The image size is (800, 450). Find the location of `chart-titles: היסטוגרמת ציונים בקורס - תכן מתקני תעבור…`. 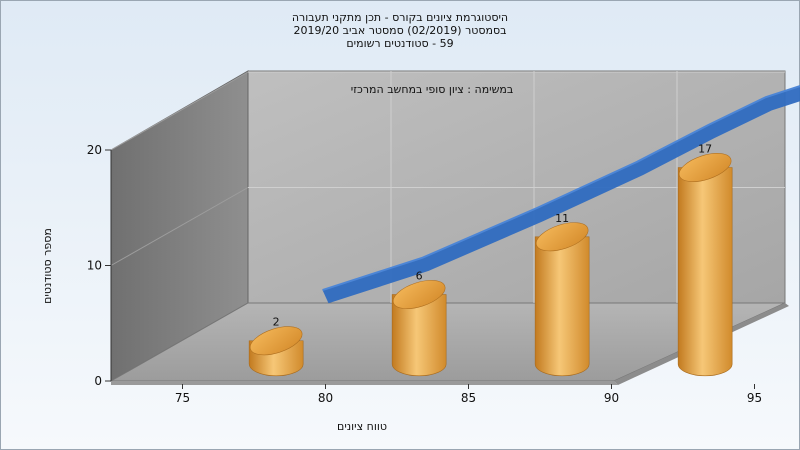

chart-titles: היסטוגרמת ציונים בקורס - תכן מתקני תעבור… is located at coordinates (400, 30).